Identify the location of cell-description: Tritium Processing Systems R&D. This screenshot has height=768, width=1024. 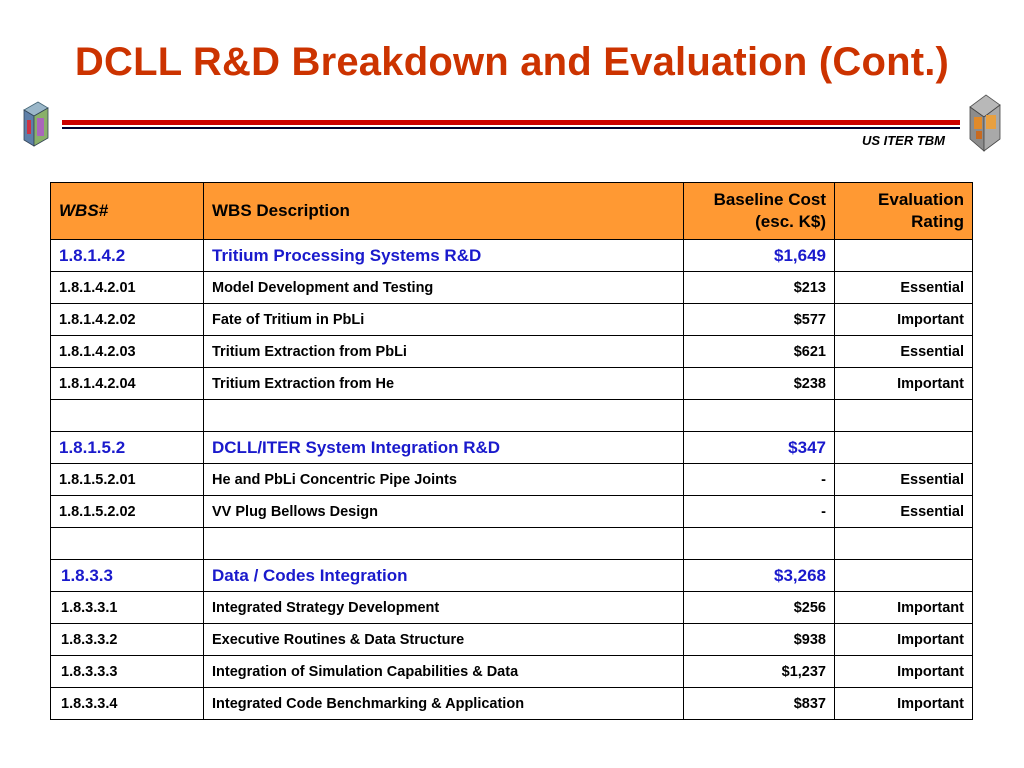
(443, 255).